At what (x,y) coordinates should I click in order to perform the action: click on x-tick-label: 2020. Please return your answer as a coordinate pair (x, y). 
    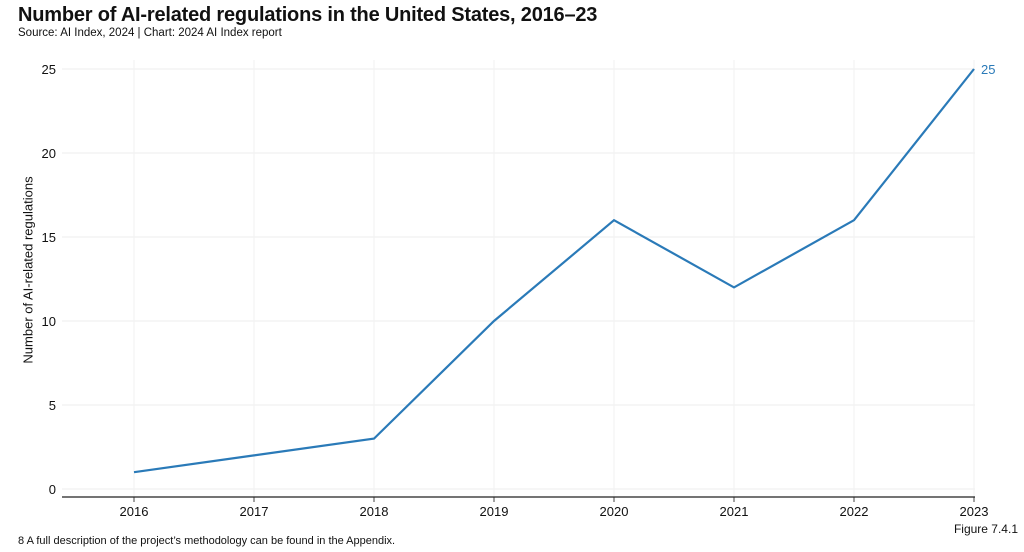
    Looking at the image, I should click on (614, 511).